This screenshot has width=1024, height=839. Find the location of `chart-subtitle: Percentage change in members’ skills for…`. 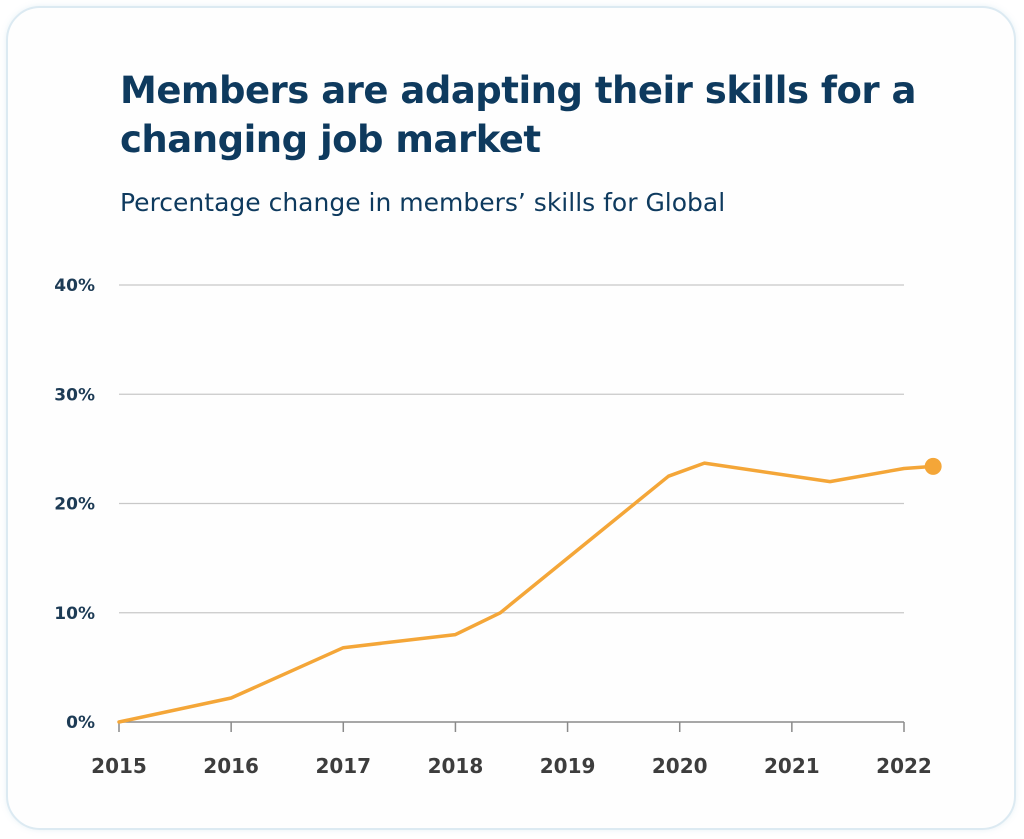

chart-subtitle: Percentage change in members’ skills for… is located at coordinates (423, 202).